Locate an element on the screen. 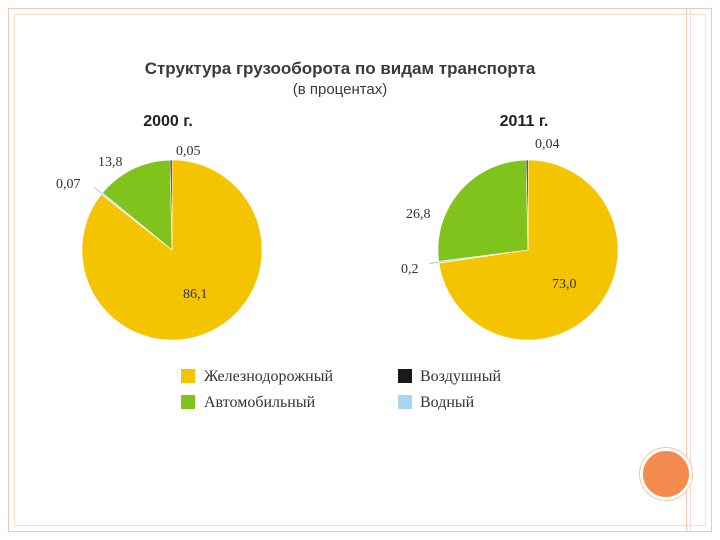  pie-year-label-2000: 2000 г. is located at coordinates (168, 121).